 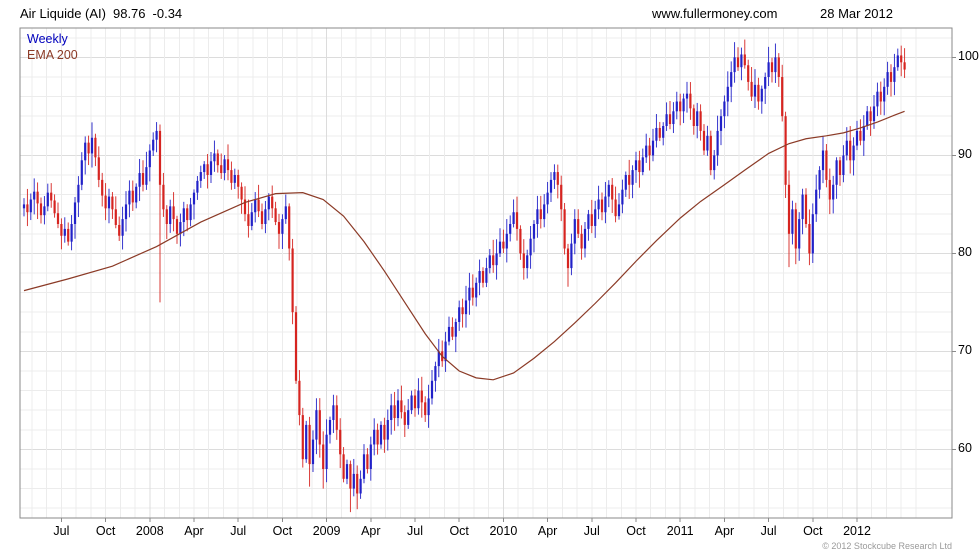 I want to click on instrument-name: Air Liquide (AI), so click(x=63, y=13).